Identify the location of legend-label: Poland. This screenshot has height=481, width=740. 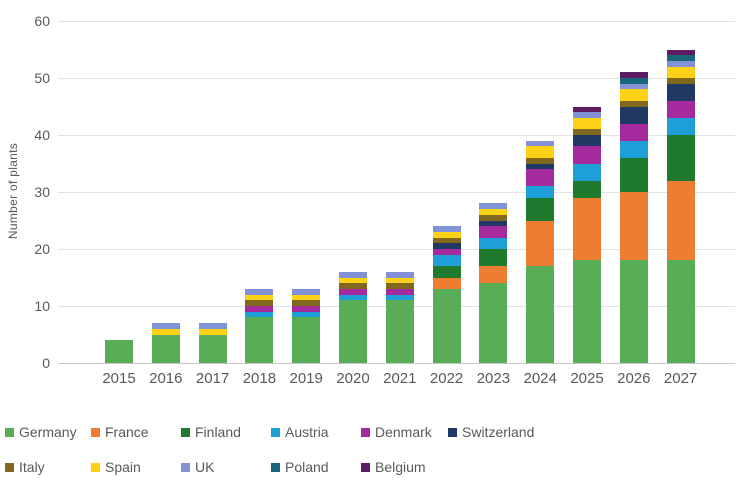
(307, 467).